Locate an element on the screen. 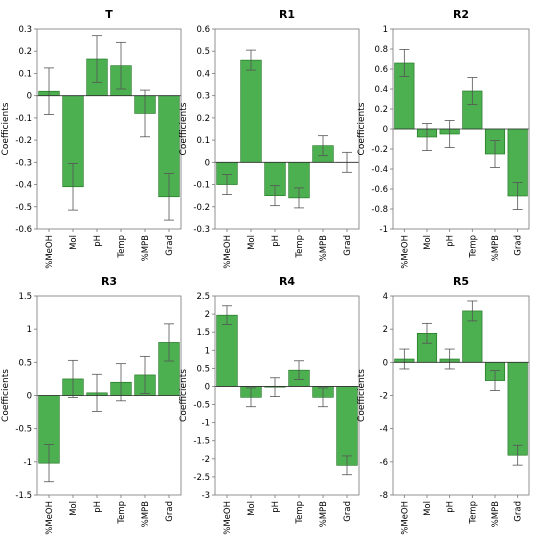  chart-title: R1 is located at coordinates (287, 14).